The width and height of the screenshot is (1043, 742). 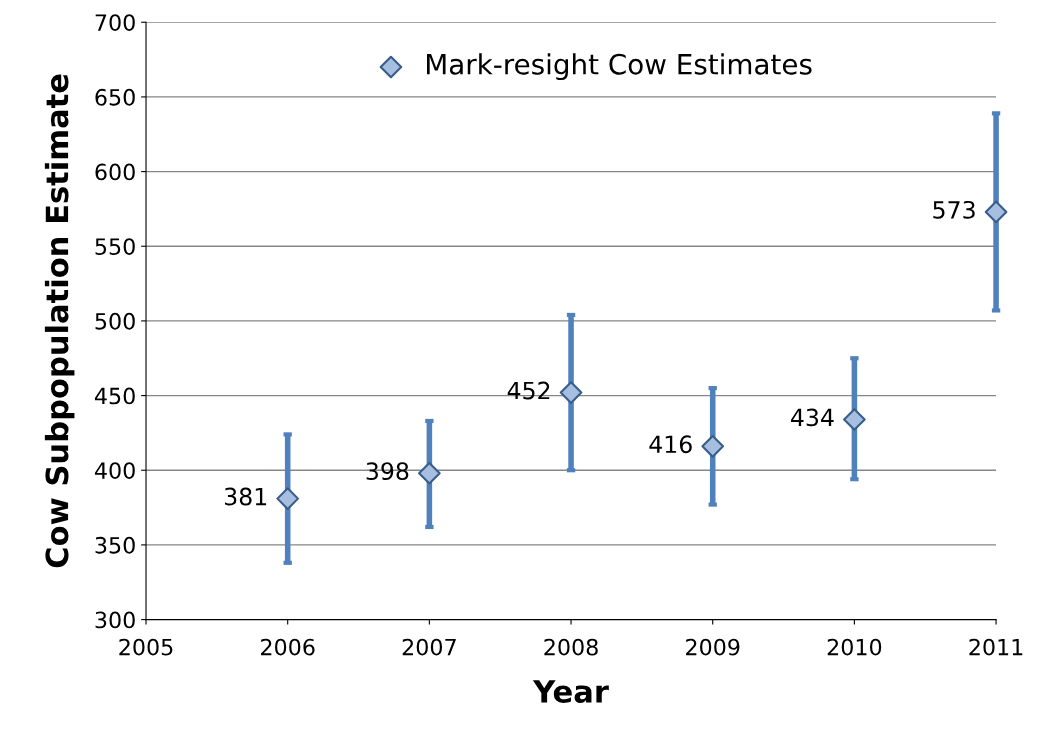 I want to click on x-tick-label: 2010, so click(x=854, y=647).